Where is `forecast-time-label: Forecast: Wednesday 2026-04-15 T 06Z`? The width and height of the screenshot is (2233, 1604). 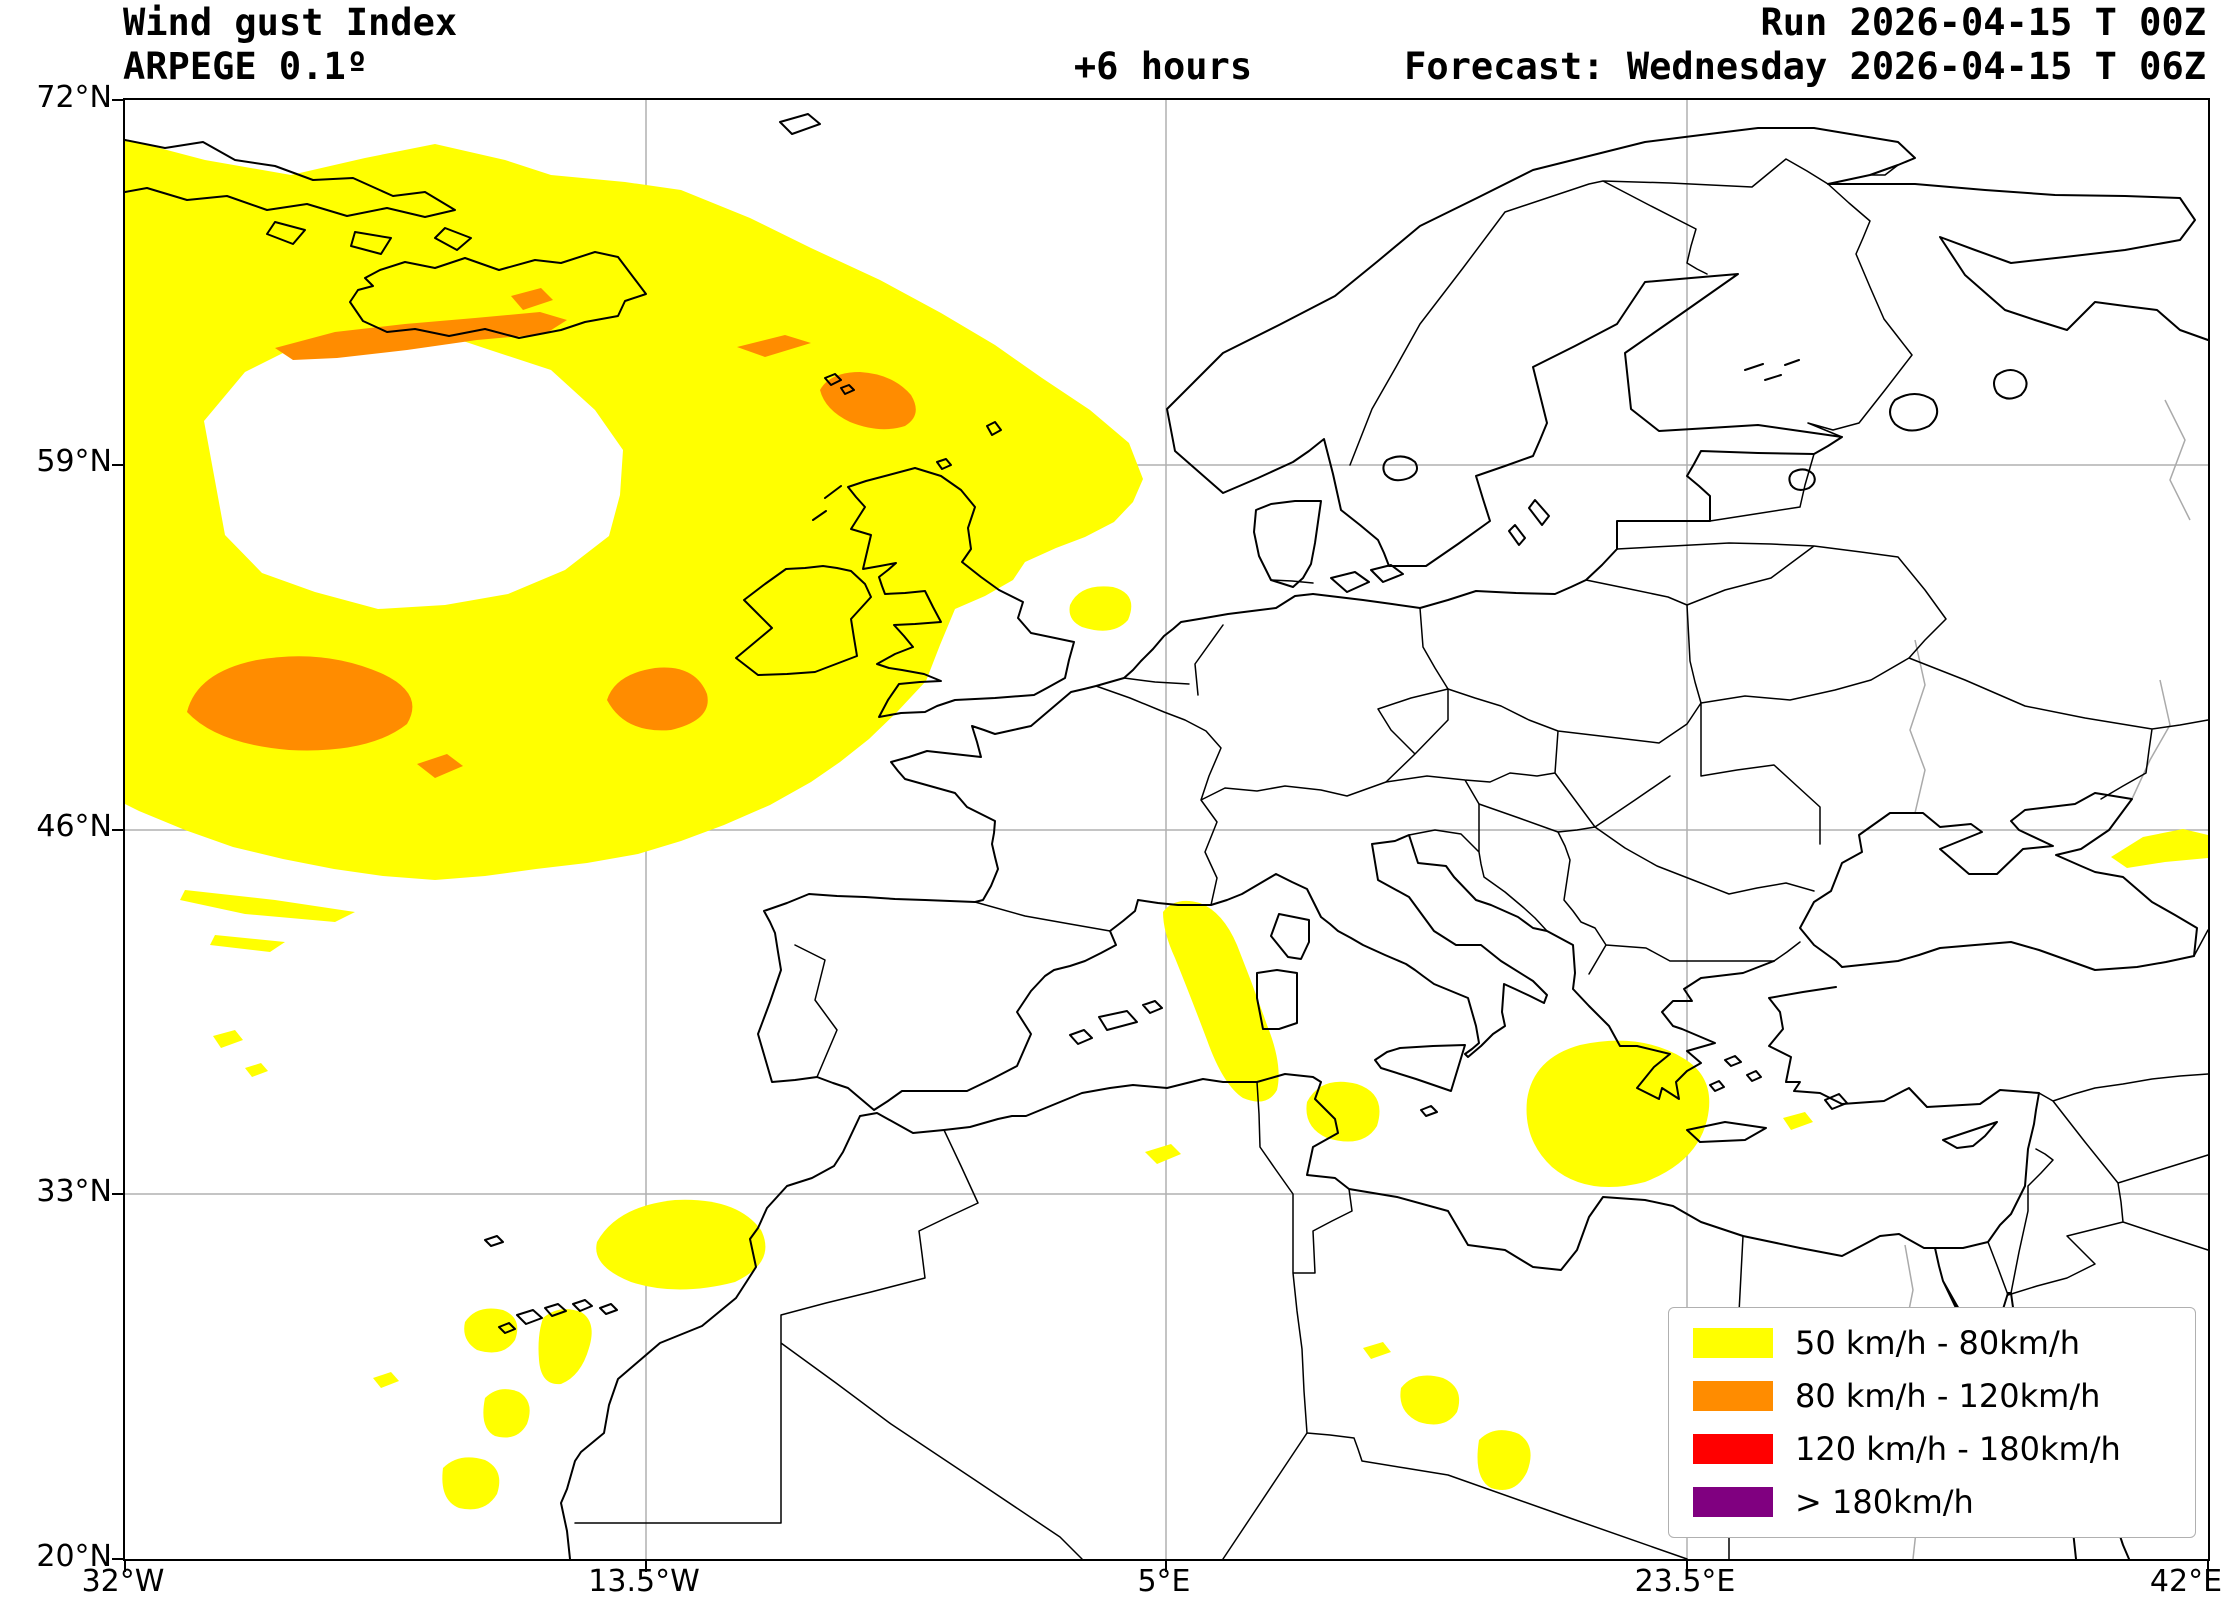 forecast-time-label: Forecast: Wednesday 2026-04-15 T 06Z is located at coordinates (1805, 66).